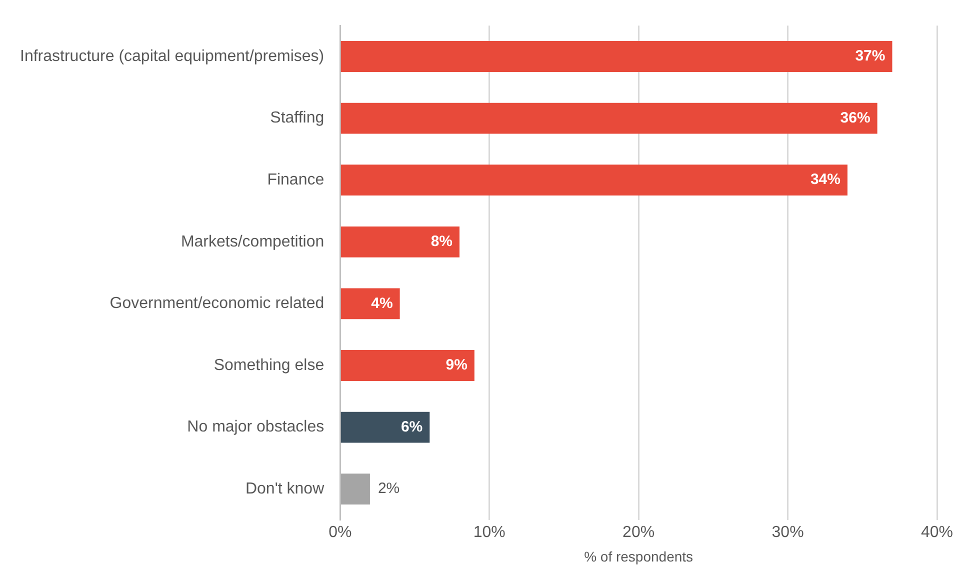  Describe the element at coordinates (295, 180) in the screenshot. I see `y-tick-label: Finance` at that location.